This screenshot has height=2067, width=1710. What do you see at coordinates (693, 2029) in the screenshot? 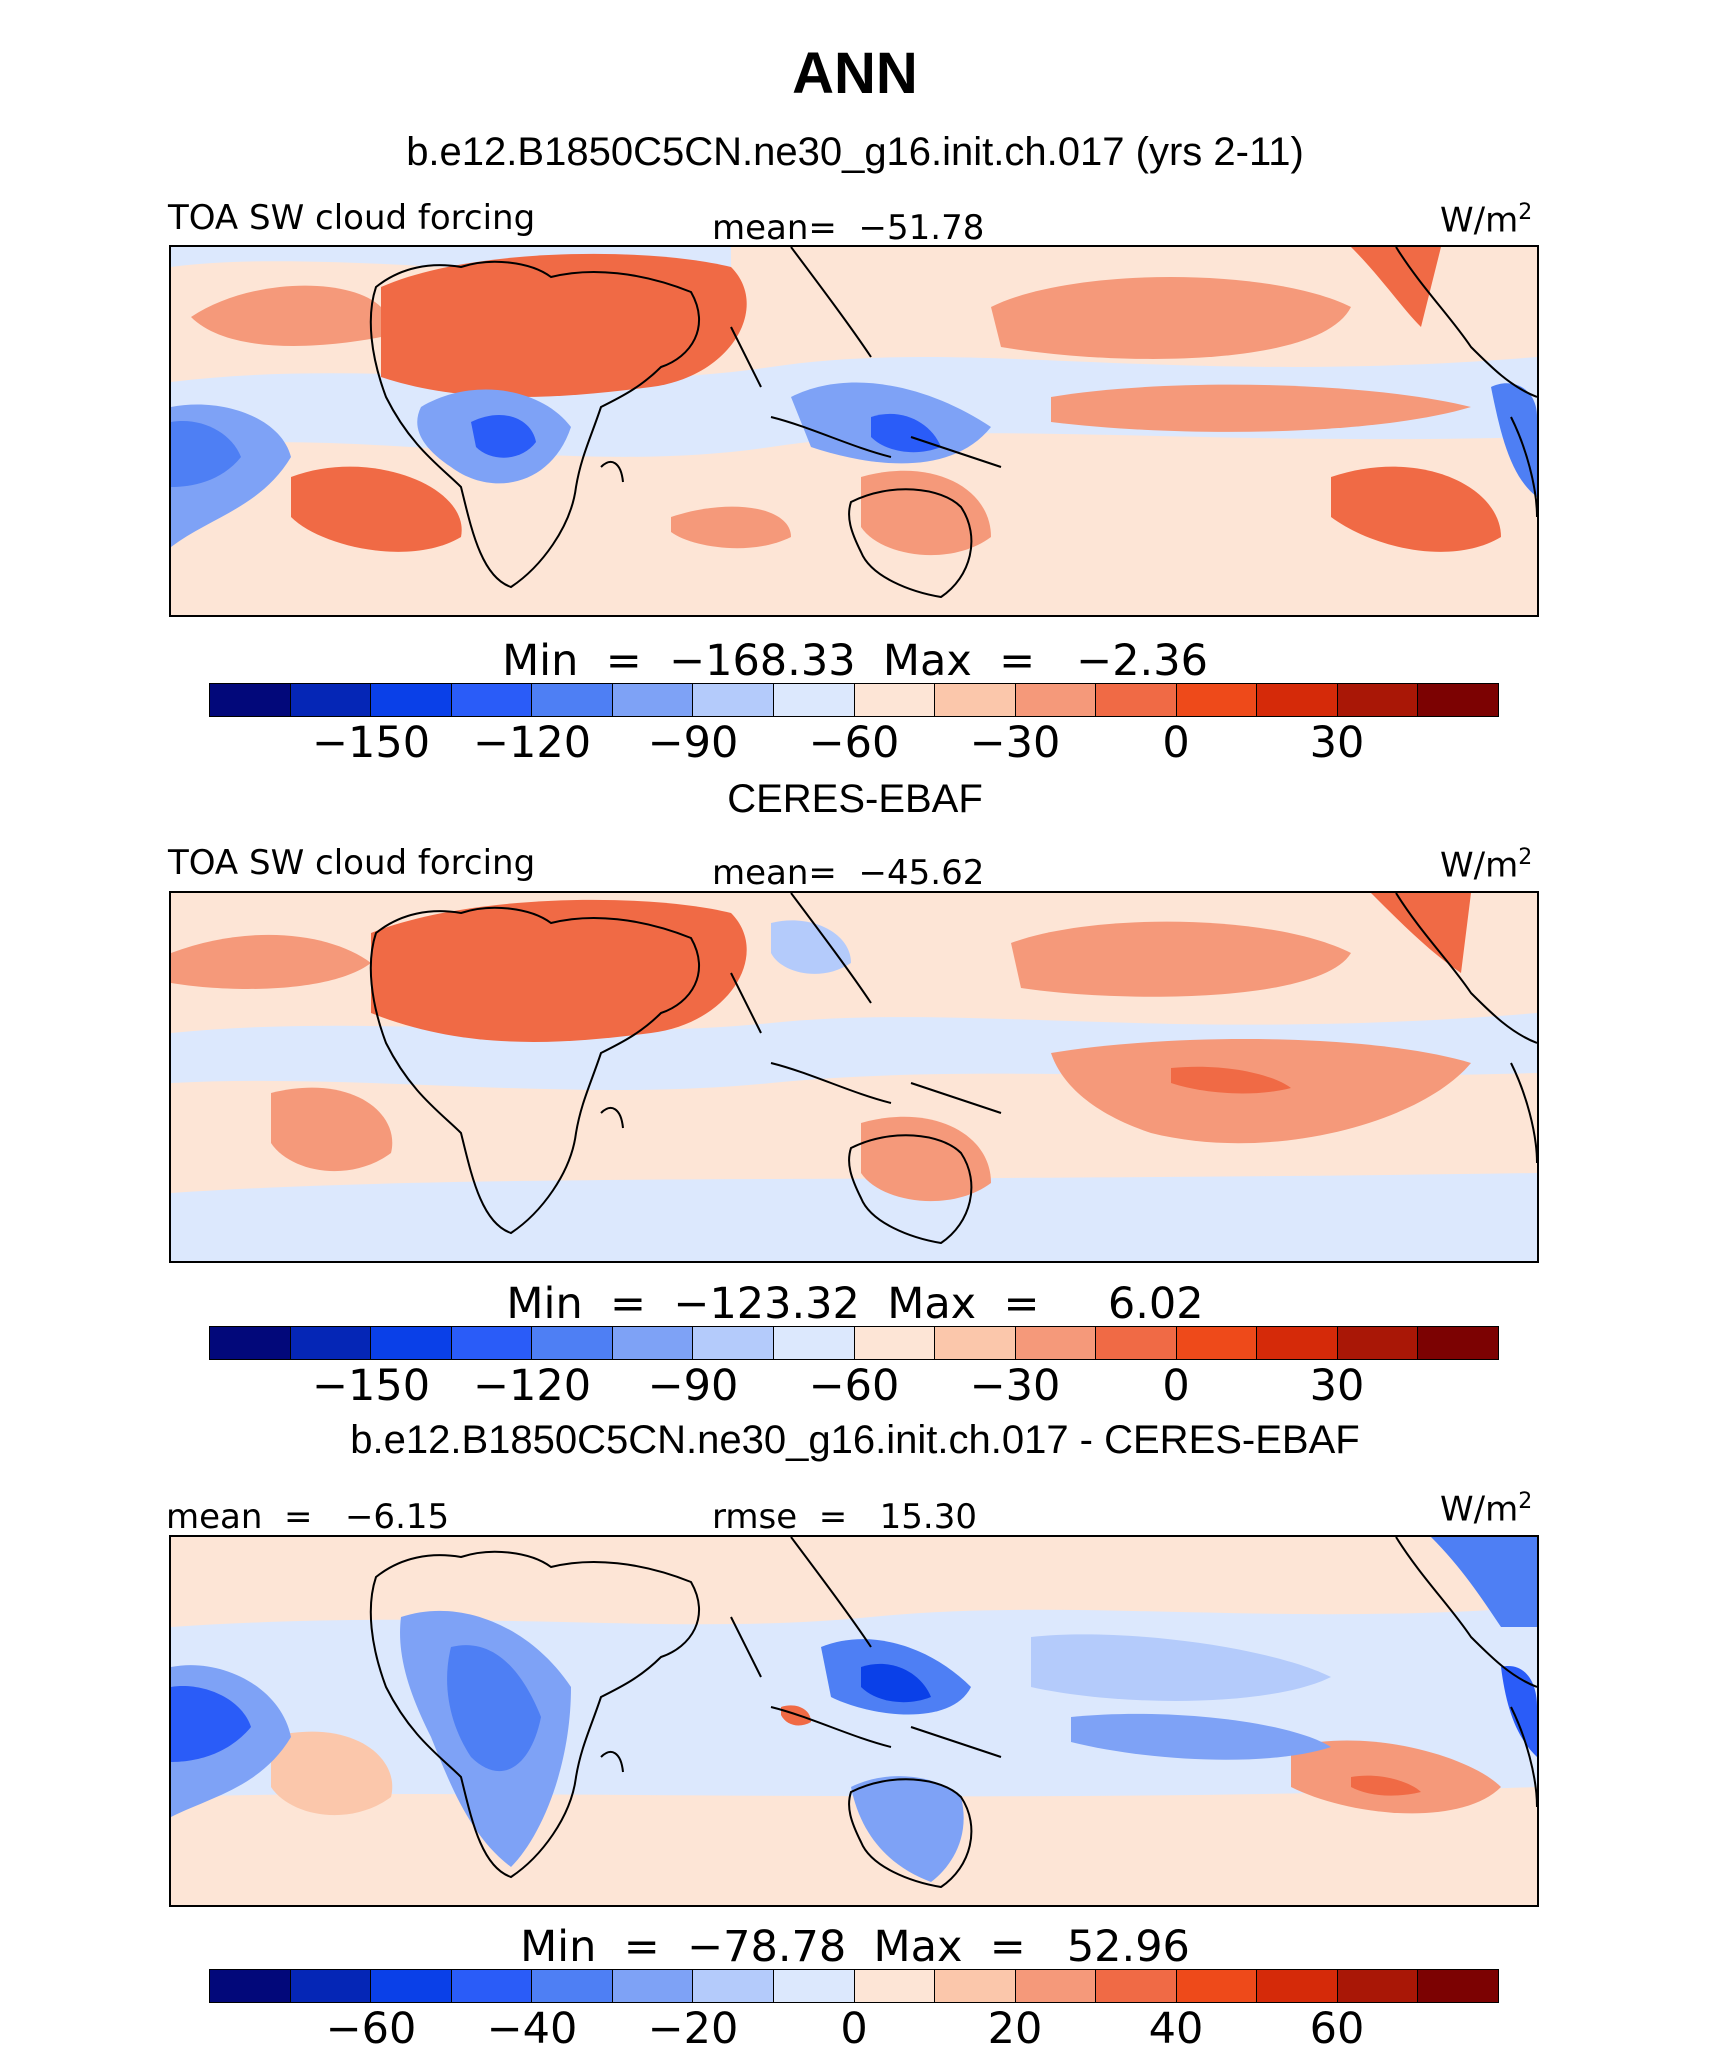
I see `panel-3-tick-label: −20` at bounding box center [693, 2029].